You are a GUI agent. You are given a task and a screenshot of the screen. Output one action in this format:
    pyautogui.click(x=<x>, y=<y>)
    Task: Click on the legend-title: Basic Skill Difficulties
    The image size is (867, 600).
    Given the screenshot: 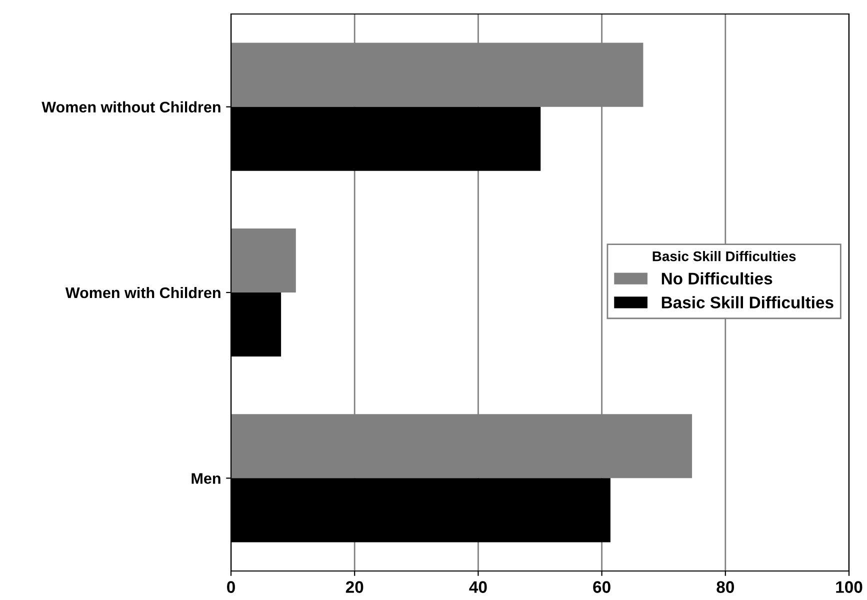 What is the action you would take?
    pyautogui.click(x=724, y=256)
    